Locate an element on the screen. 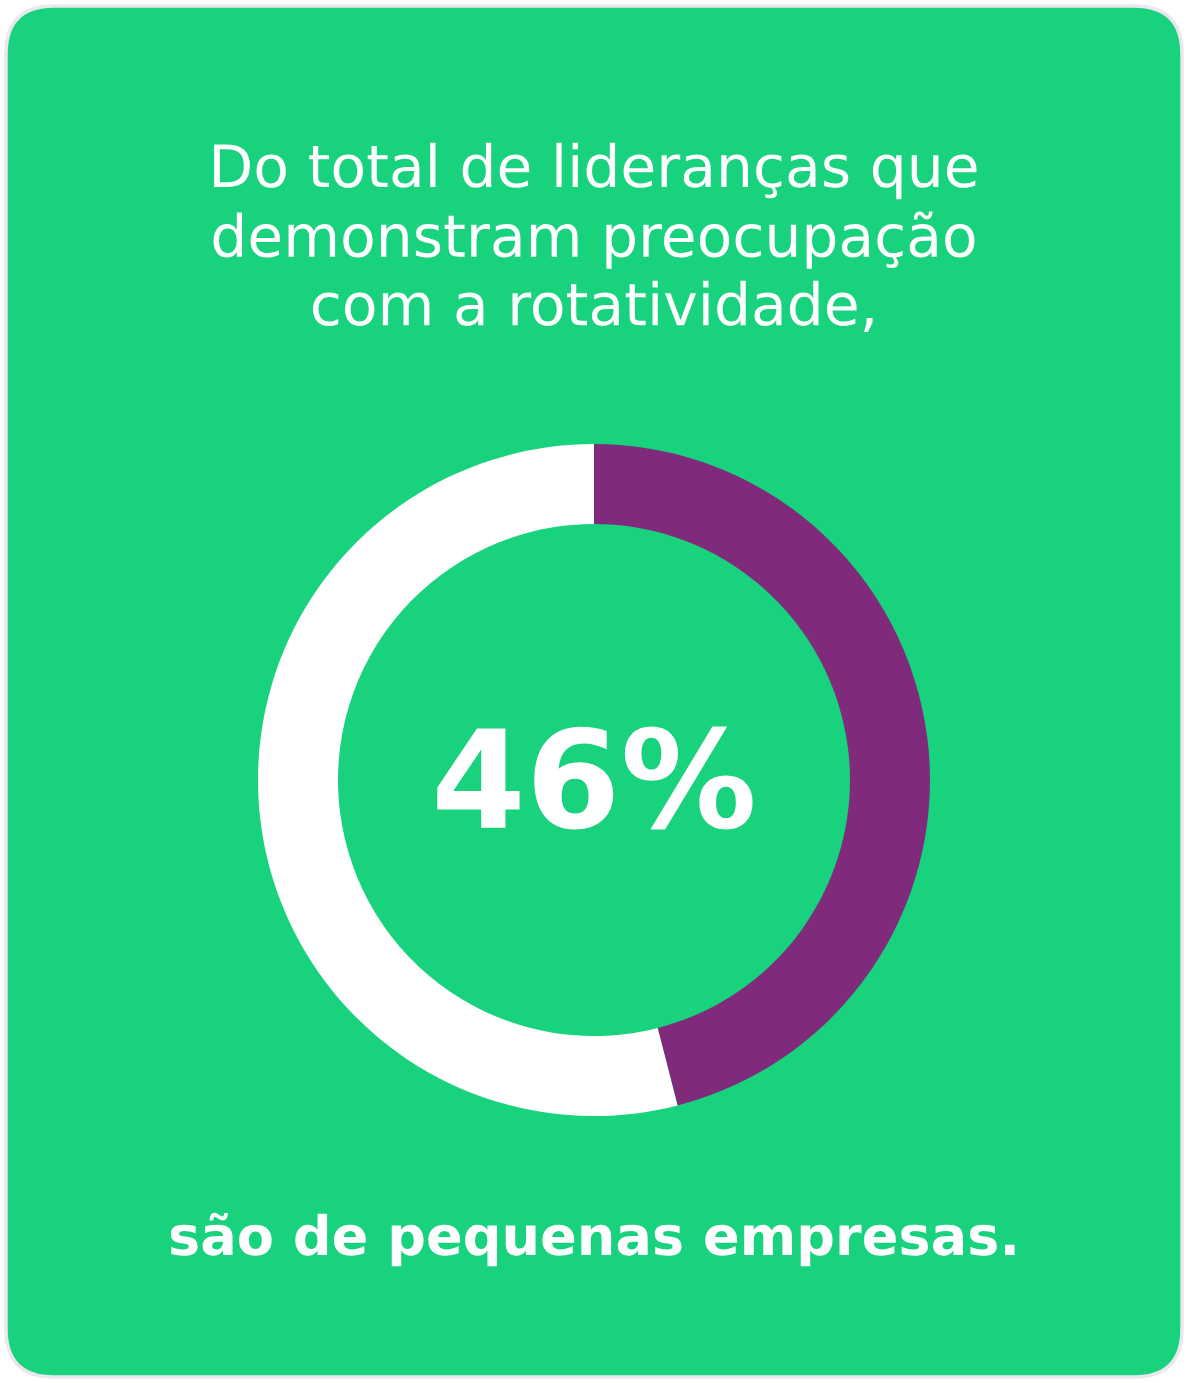 Image resolution: width=1188 pixels, height=1383 pixels. chart-title: Do total de lideranças que demonstram preocupação com a rotatividade, is located at coordinates (595, 237).